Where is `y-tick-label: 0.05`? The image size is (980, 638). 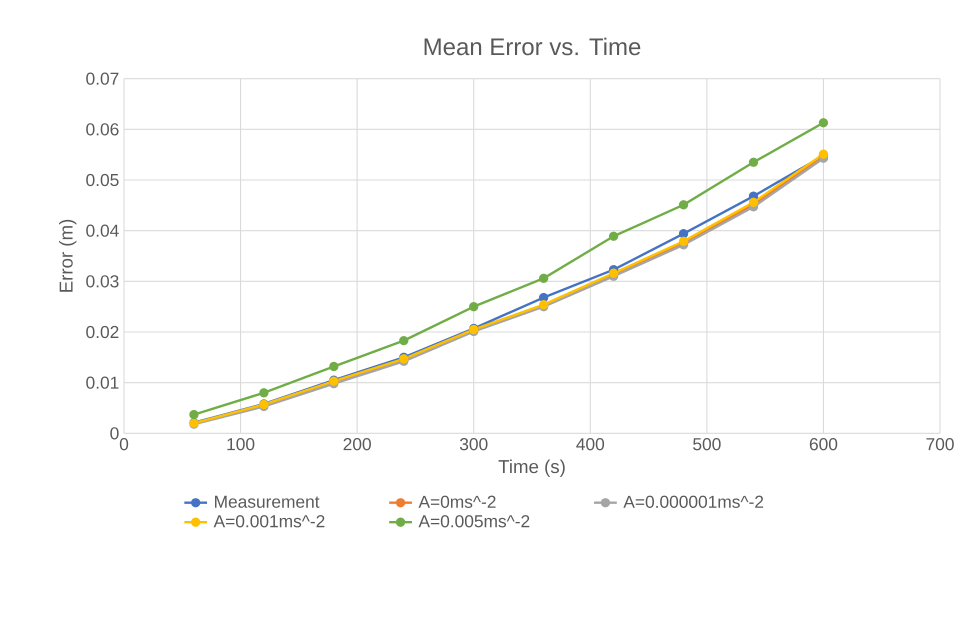 y-tick-label: 0.05 is located at coordinates (102, 180).